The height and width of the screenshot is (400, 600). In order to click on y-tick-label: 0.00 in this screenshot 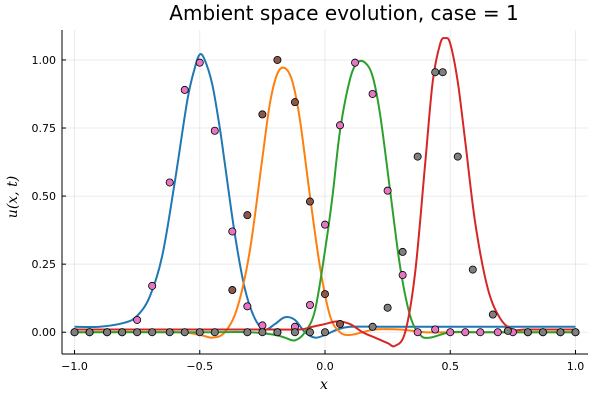, I will do `click(44, 332)`.